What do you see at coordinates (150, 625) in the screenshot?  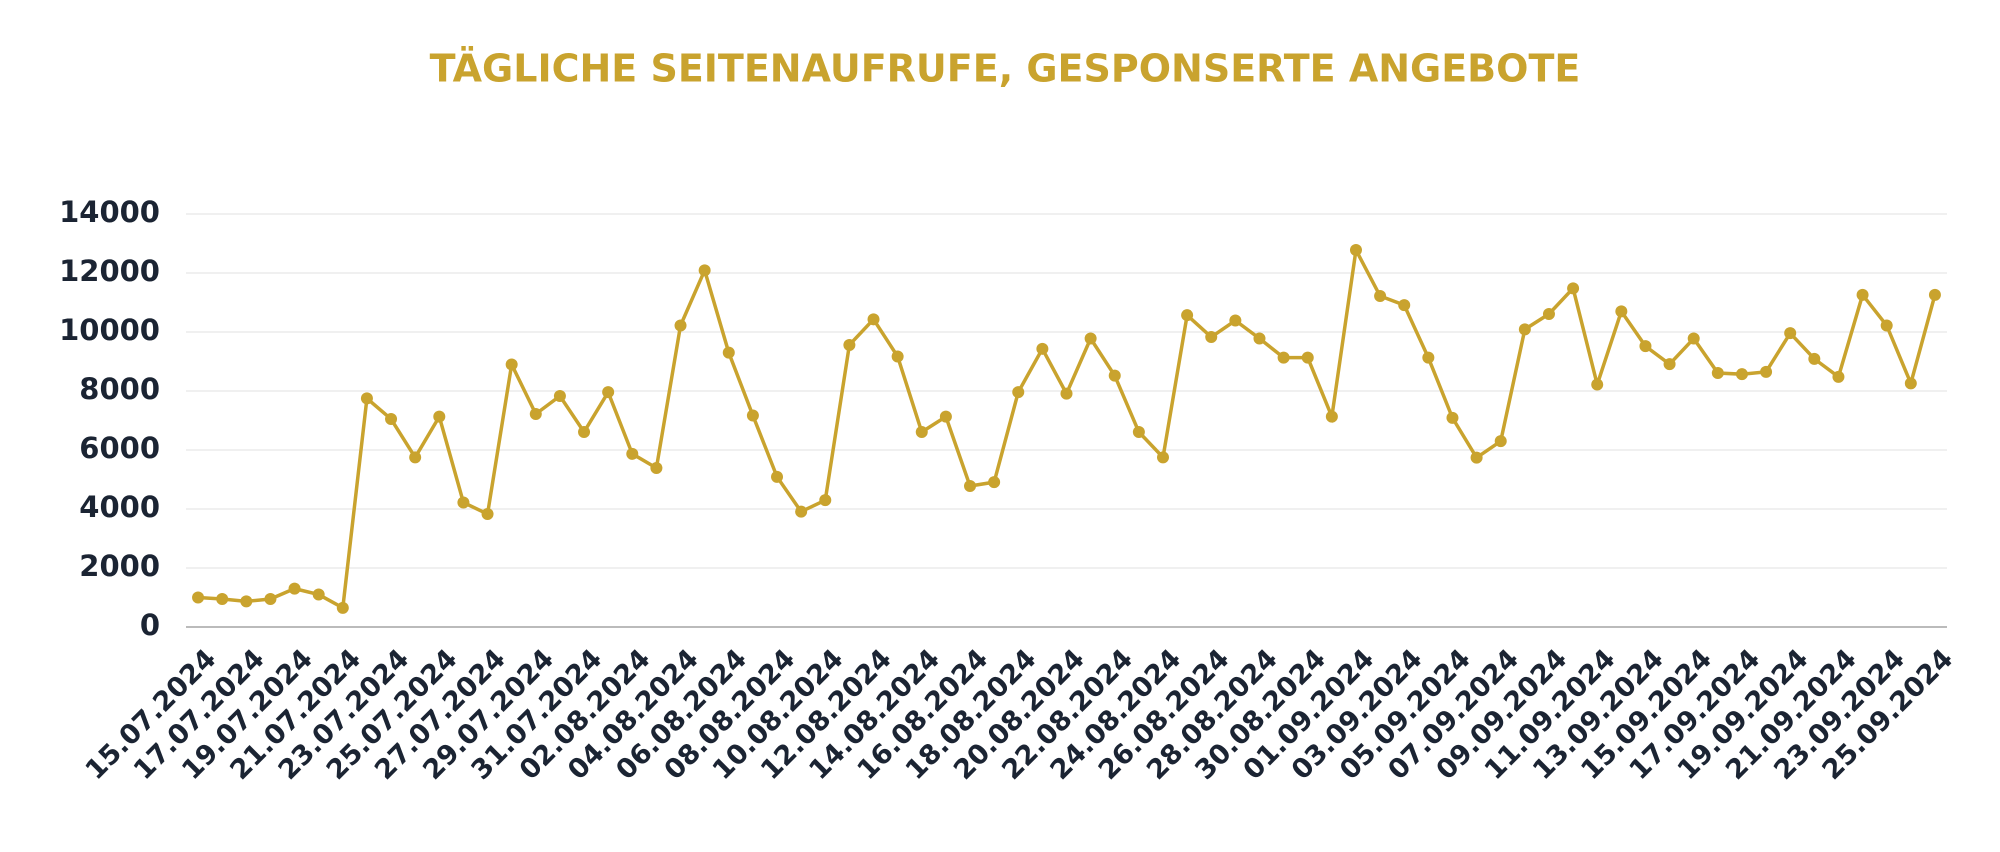 I see `y-tick-label: 0` at bounding box center [150, 625].